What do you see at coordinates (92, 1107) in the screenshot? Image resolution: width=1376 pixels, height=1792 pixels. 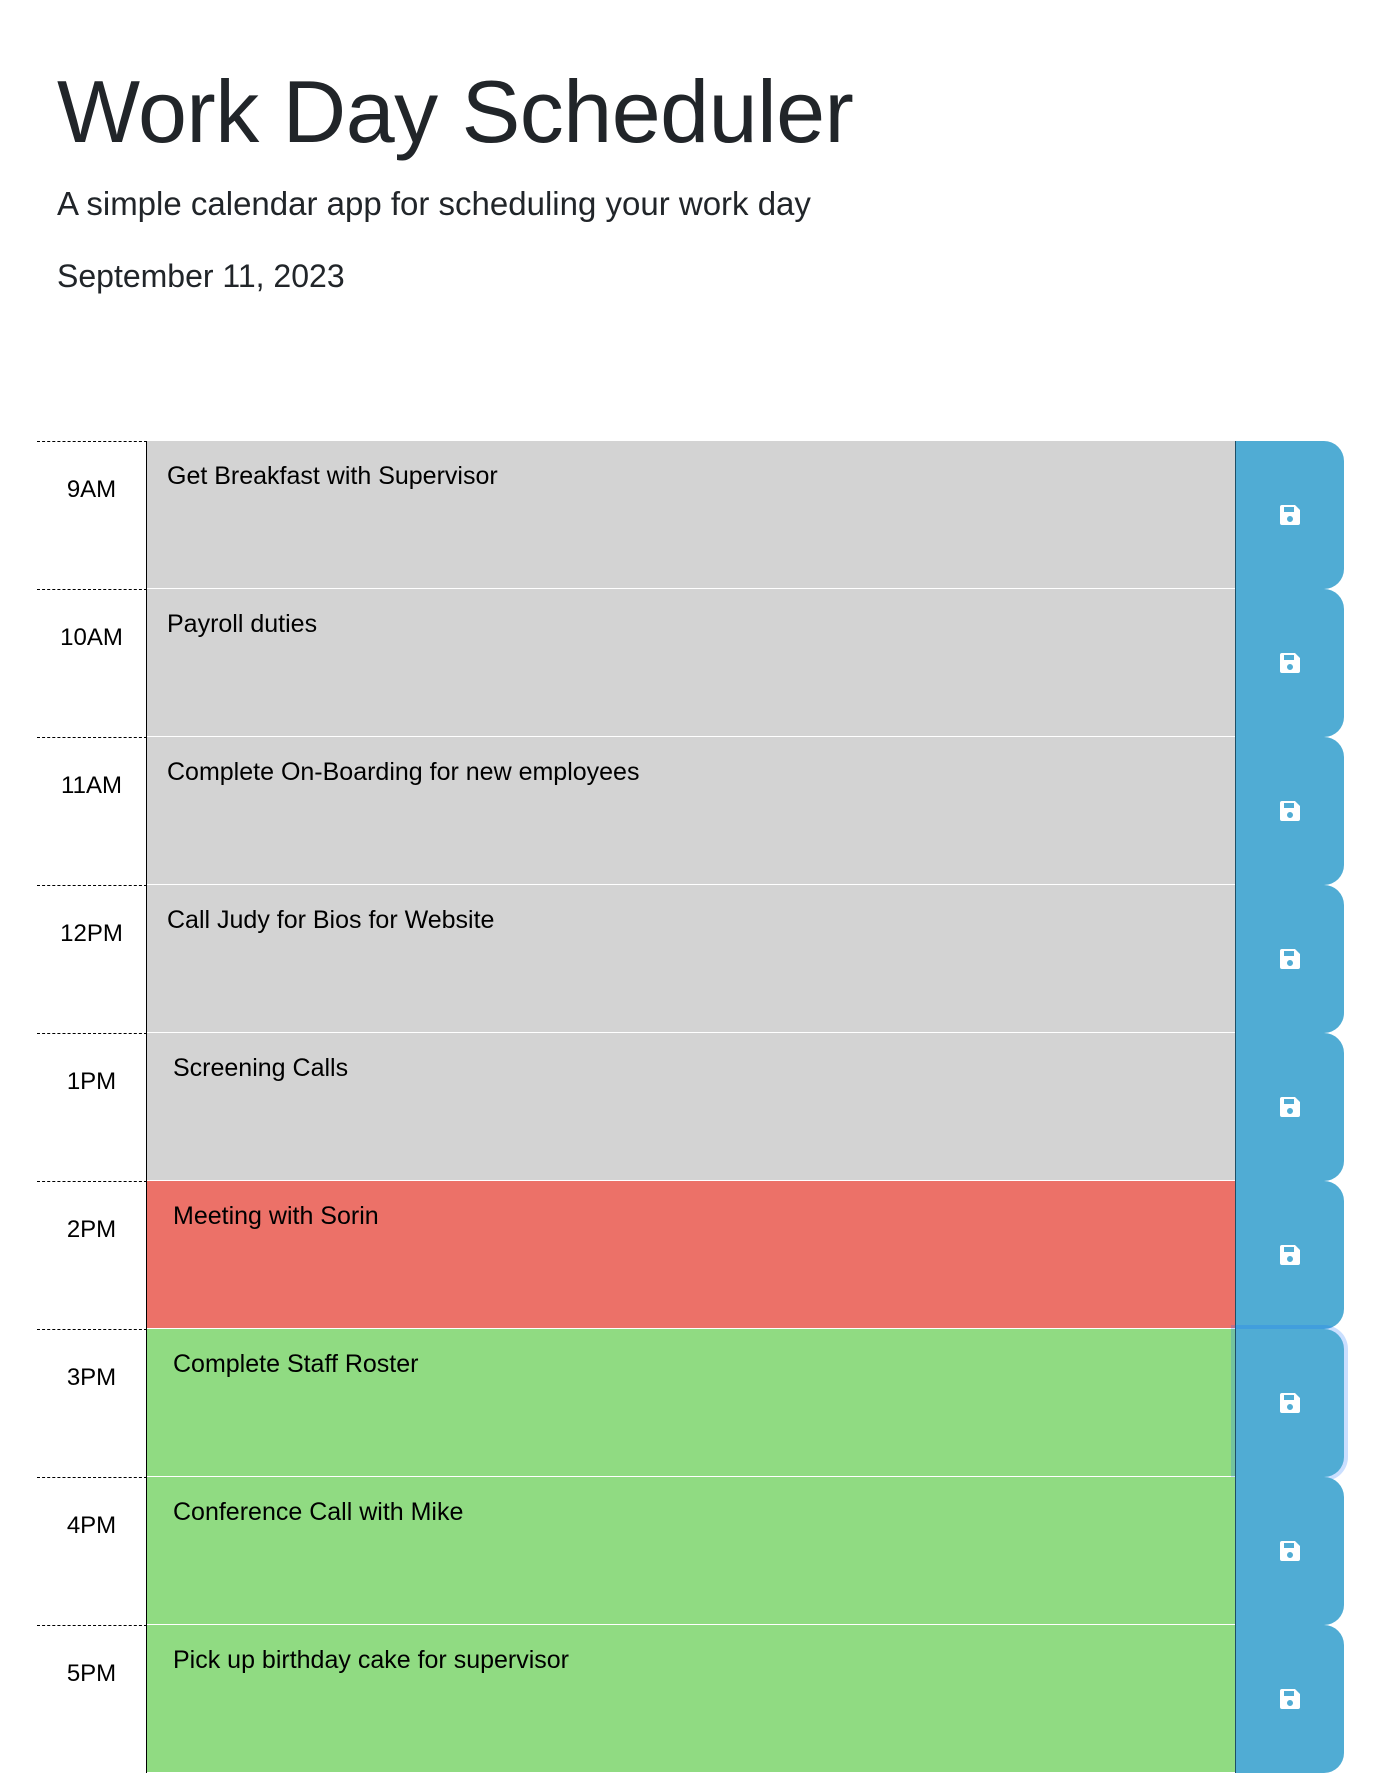 I see `hour-label: 1PM` at bounding box center [92, 1107].